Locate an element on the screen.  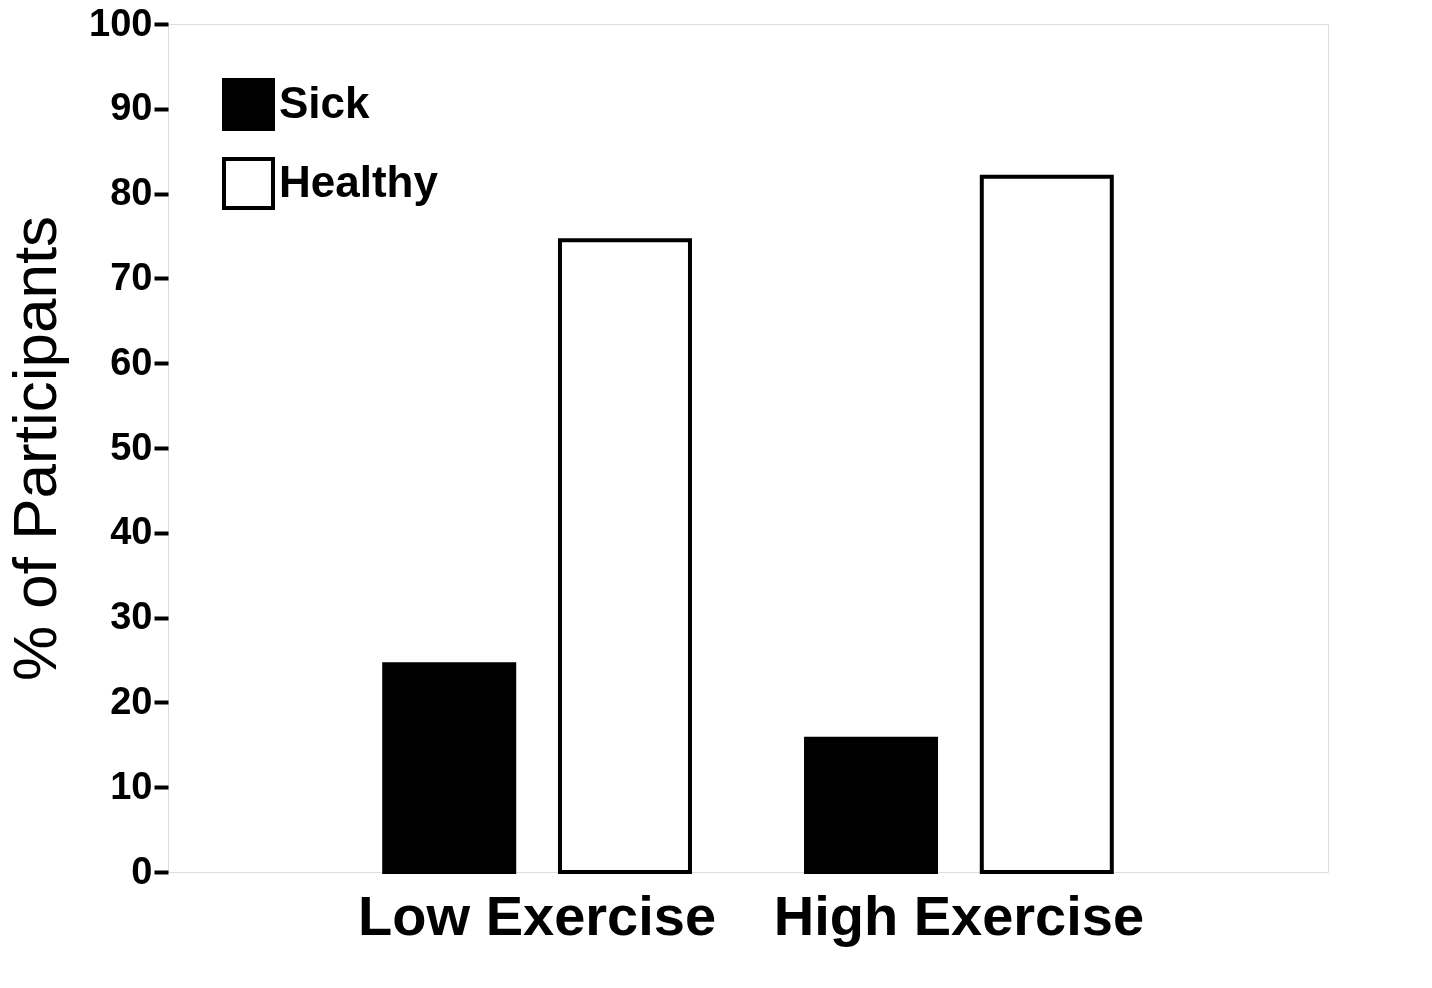
y-tick-label: 90 is located at coordinates (131, 107).